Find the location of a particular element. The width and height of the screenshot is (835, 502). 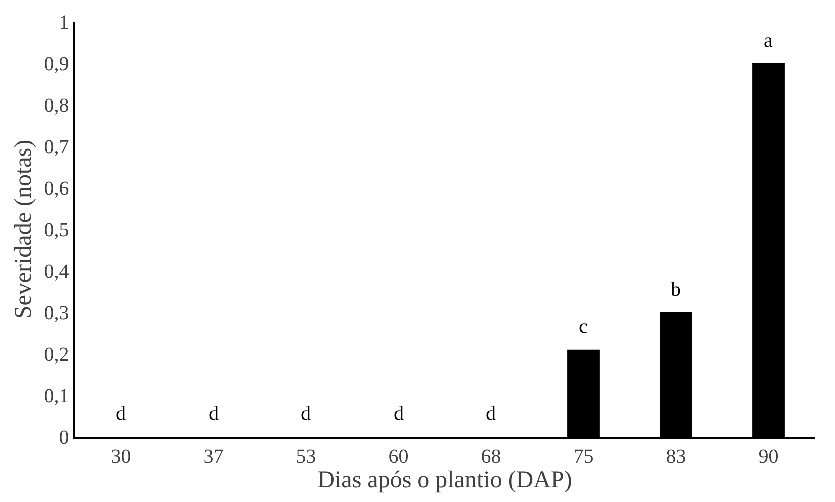

y-tick-label: 0,1 is located at coordinates (57, 397).